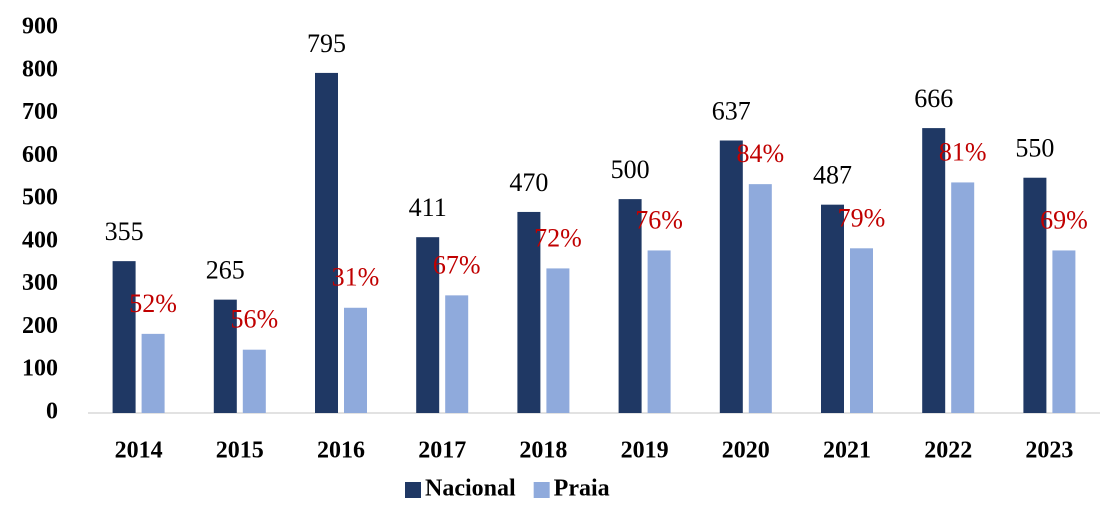 The image size is (1110, 522). Describe the element at coordinates (1064, 219) in the screenshot. I see `share-label: 69%` at that location.